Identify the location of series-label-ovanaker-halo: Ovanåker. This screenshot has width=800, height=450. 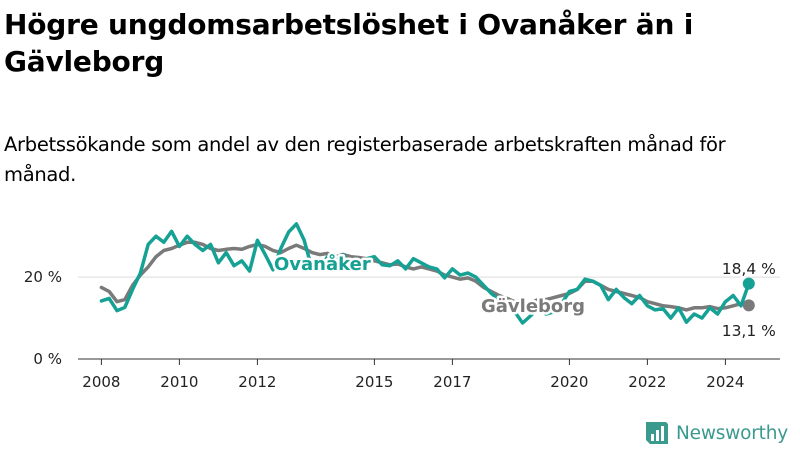
(322, 264).